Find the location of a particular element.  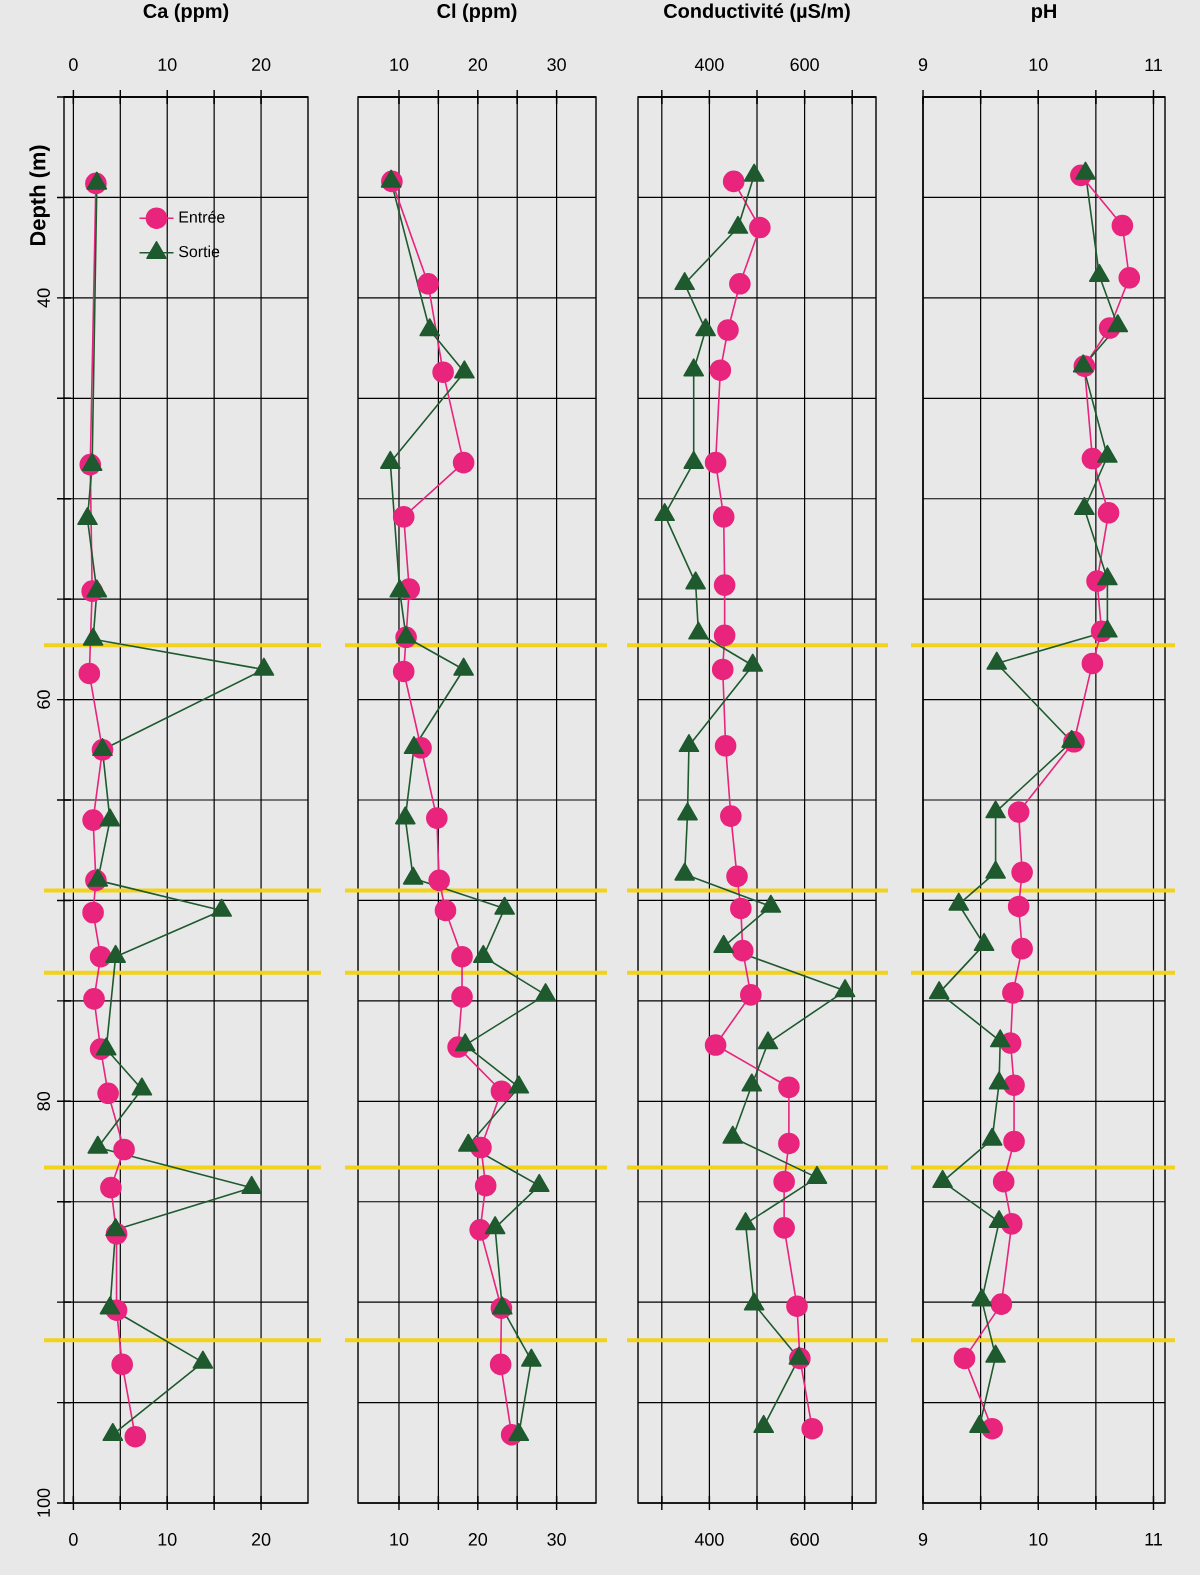

x2-tick-label: 400 is located at coordinates (709, 1539).